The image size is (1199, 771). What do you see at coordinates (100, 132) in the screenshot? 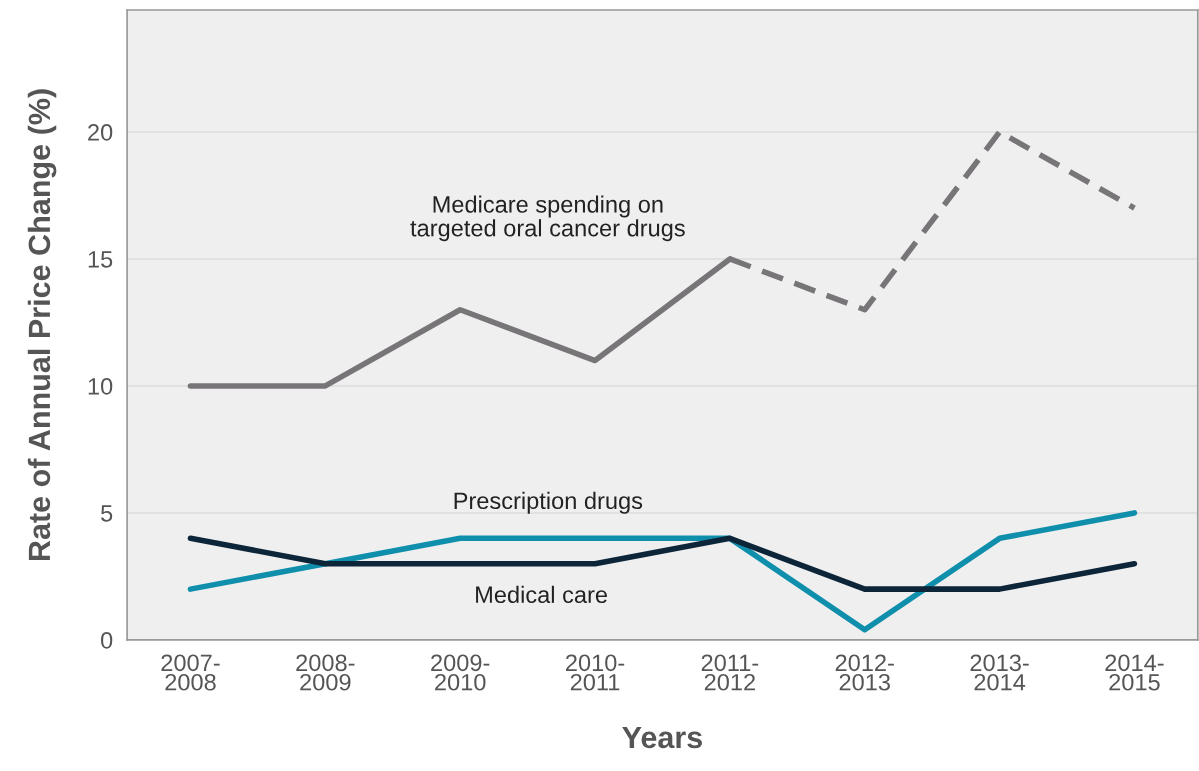
I see `y-tick-label: 20` at bounding box center [100, 132].